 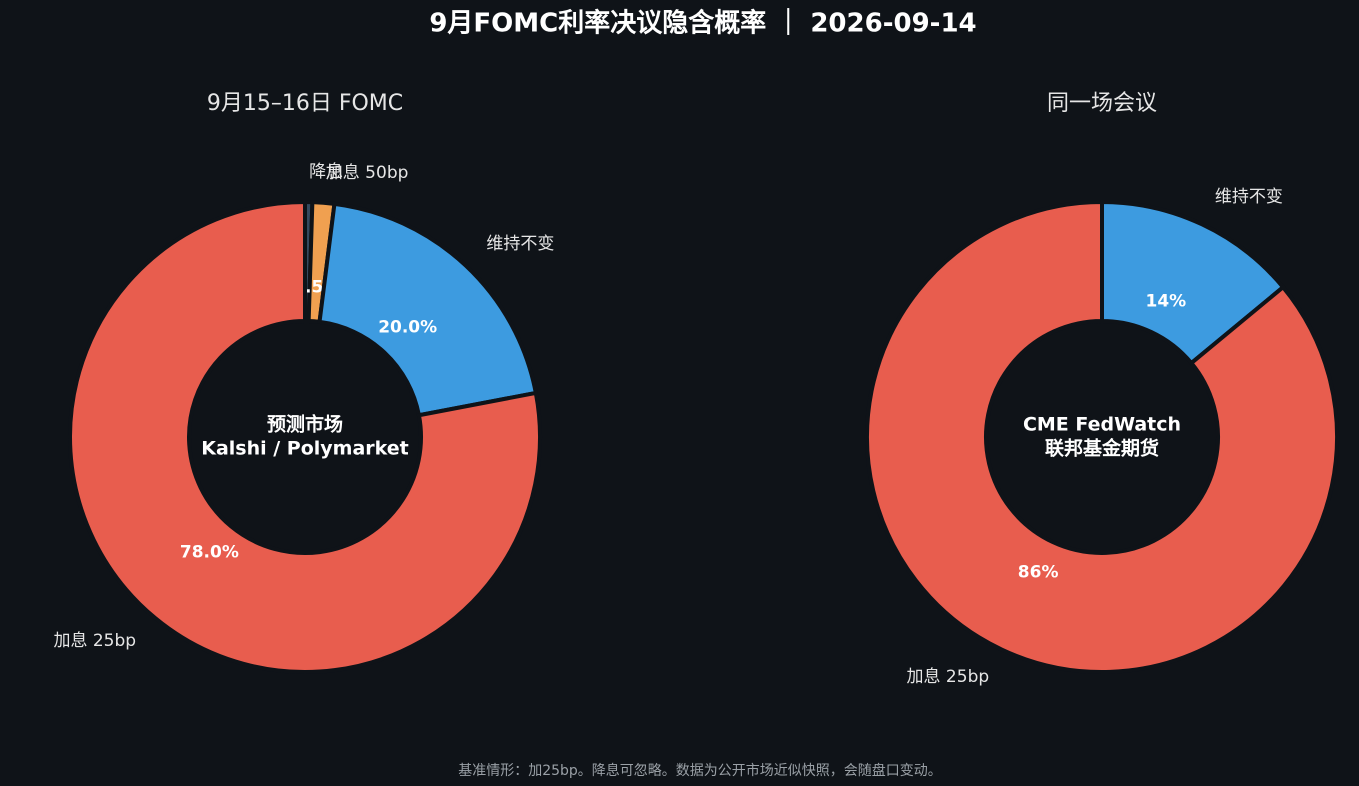 What do you see at coordinates (1102, 103) in the screenshot?
I see `subplot-title: 同一场会议` at bounding box center [1102, 103].